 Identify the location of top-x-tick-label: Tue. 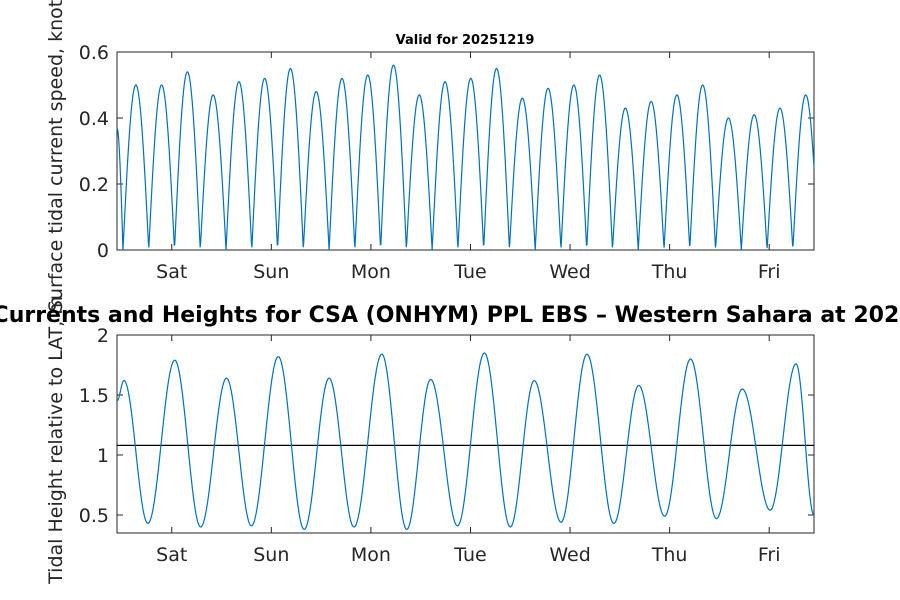
(469, 272).